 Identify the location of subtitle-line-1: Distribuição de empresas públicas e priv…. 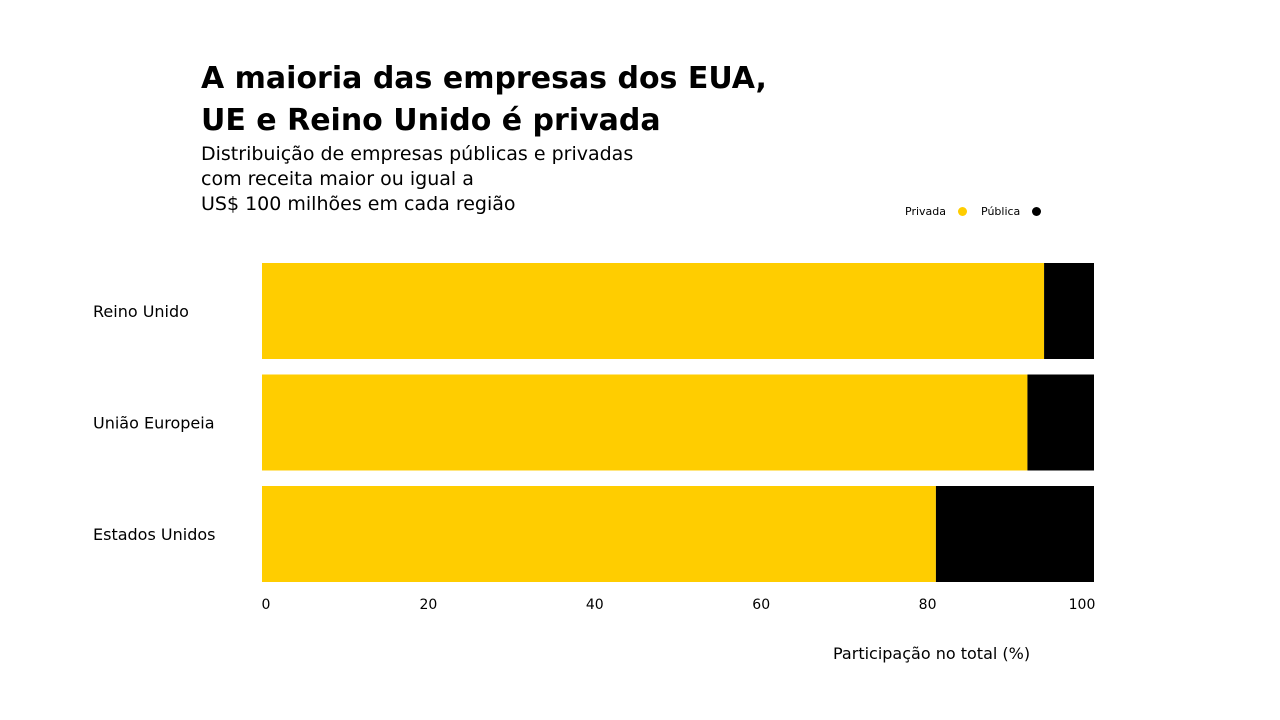
(417, 154).